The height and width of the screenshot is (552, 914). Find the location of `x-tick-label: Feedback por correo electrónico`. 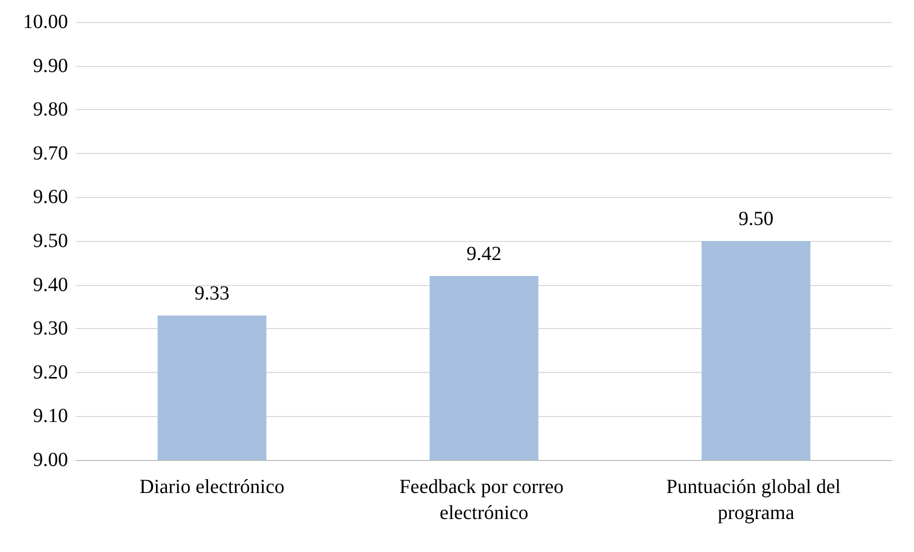

x-tick-label: Feedback por correo electrónico is located at coordinates (484, 500).